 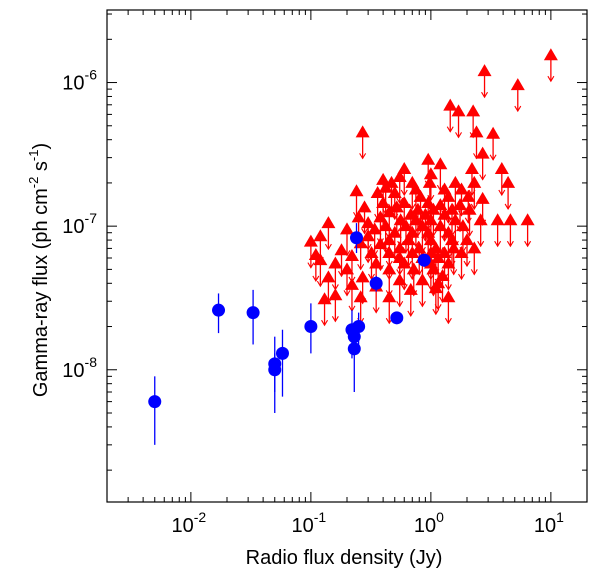 I want to click on y-tick-label-base: 10, so click(x=73, y=227).